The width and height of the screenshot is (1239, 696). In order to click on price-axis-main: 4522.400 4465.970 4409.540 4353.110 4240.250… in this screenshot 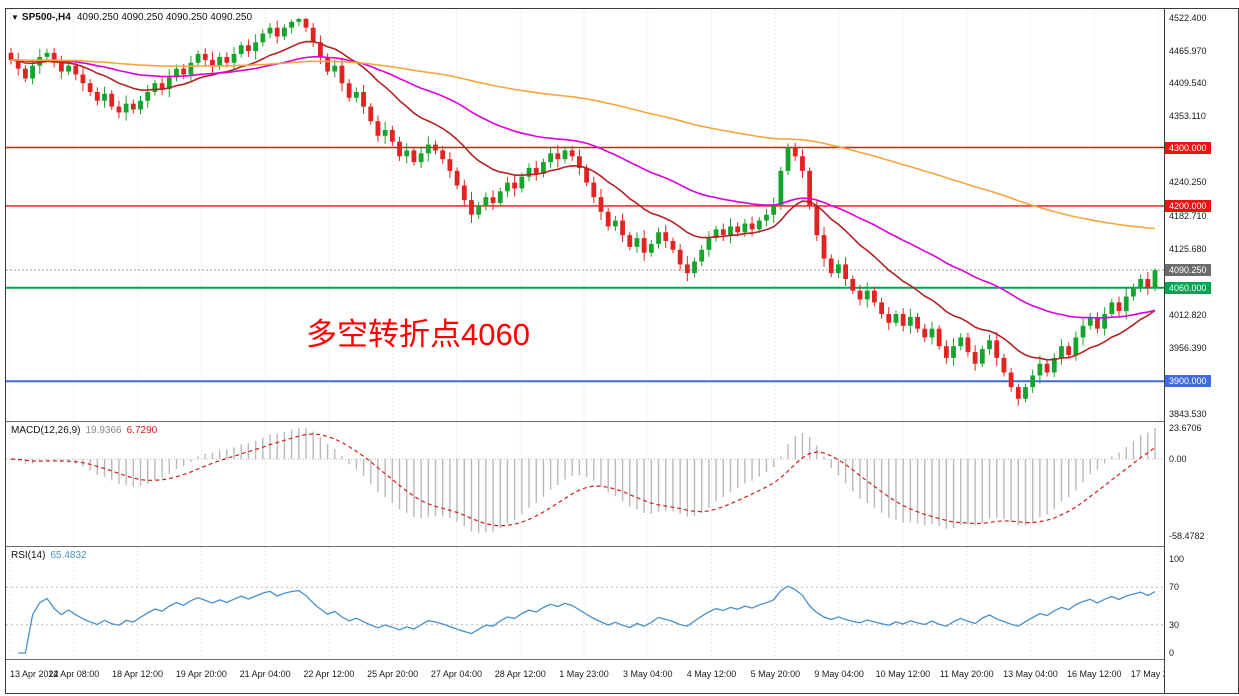, I will do `click(1201, 215)`.